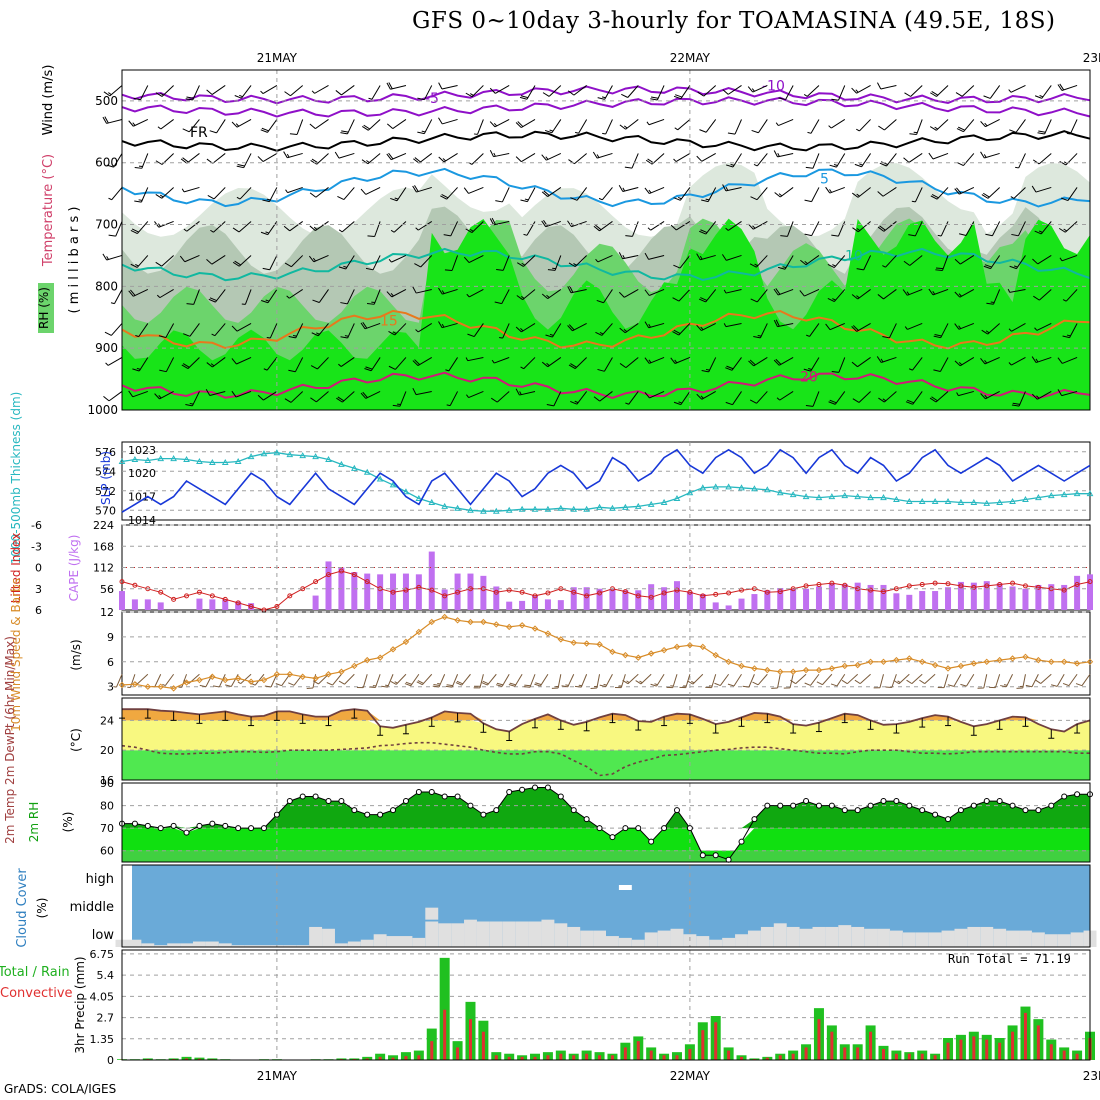  Describe the element at coordinates (107, 783) in the screenshot. I see `rh-tick: 90` at that location.